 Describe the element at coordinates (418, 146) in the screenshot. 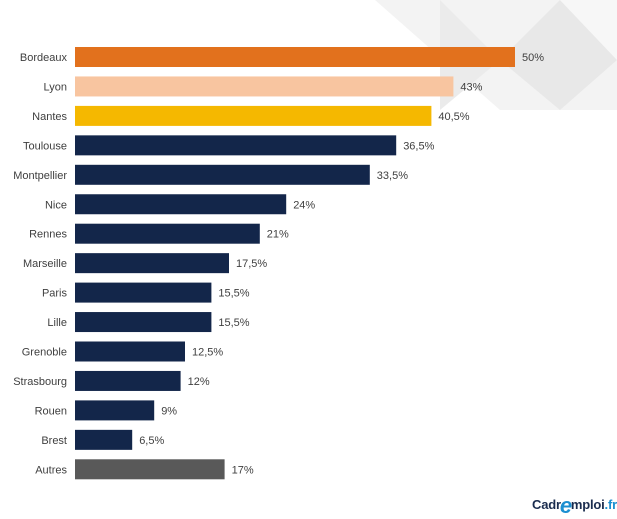

I see `data-label: 36,5%` at that location.